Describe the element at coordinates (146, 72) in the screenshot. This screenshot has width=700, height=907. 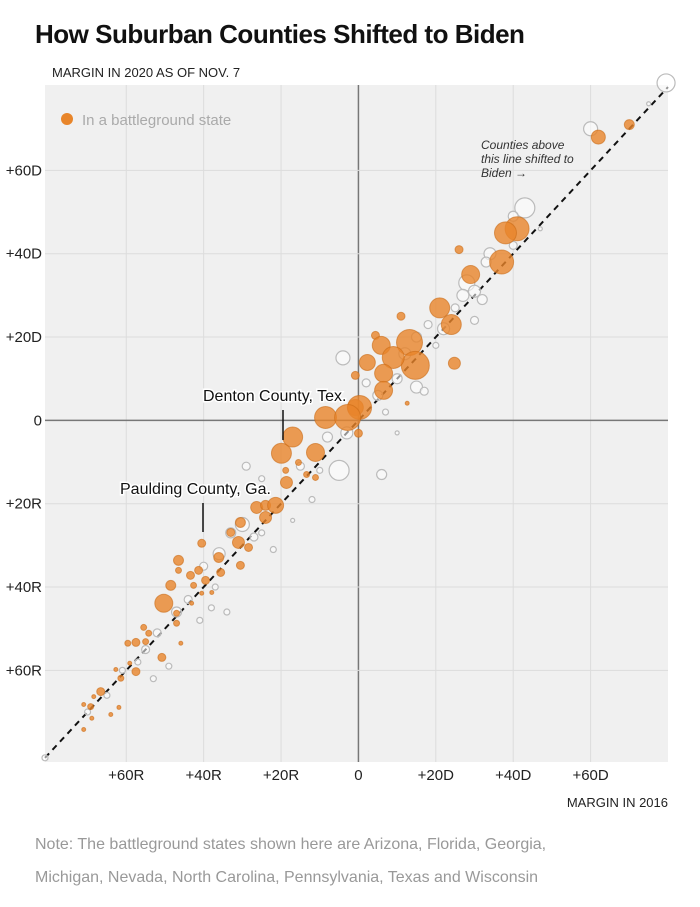
I see `y-axis-label: MARGIN IN 2020 AS OF NOV. 7` at that location.